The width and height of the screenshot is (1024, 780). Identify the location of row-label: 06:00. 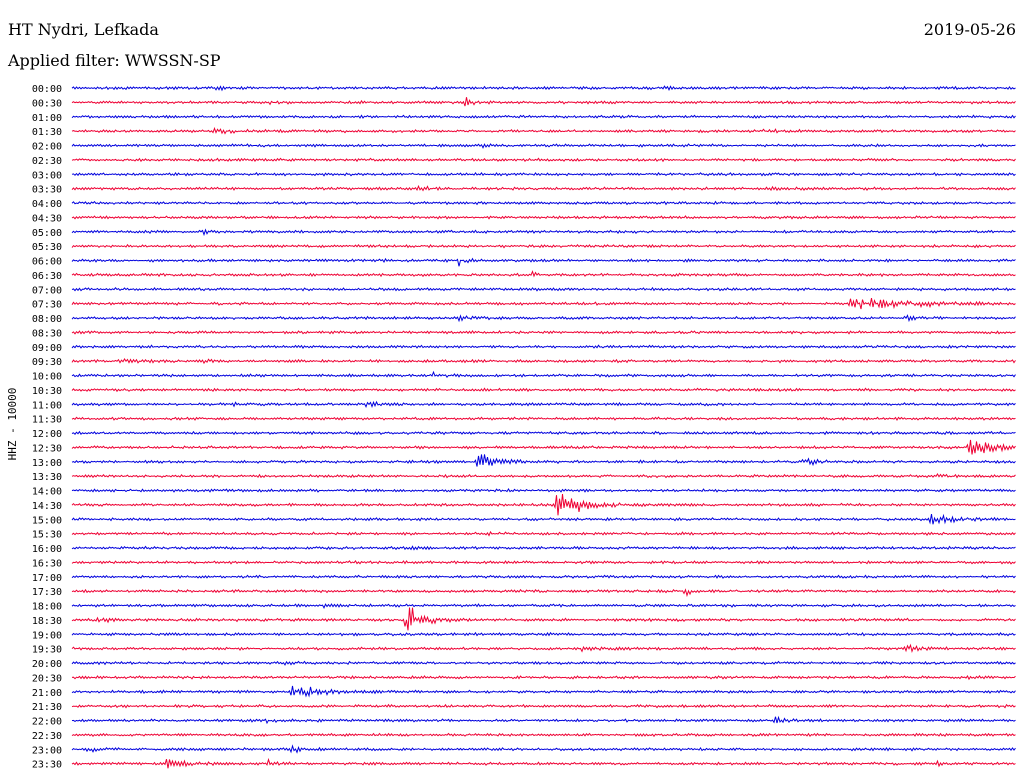
(47, 262).